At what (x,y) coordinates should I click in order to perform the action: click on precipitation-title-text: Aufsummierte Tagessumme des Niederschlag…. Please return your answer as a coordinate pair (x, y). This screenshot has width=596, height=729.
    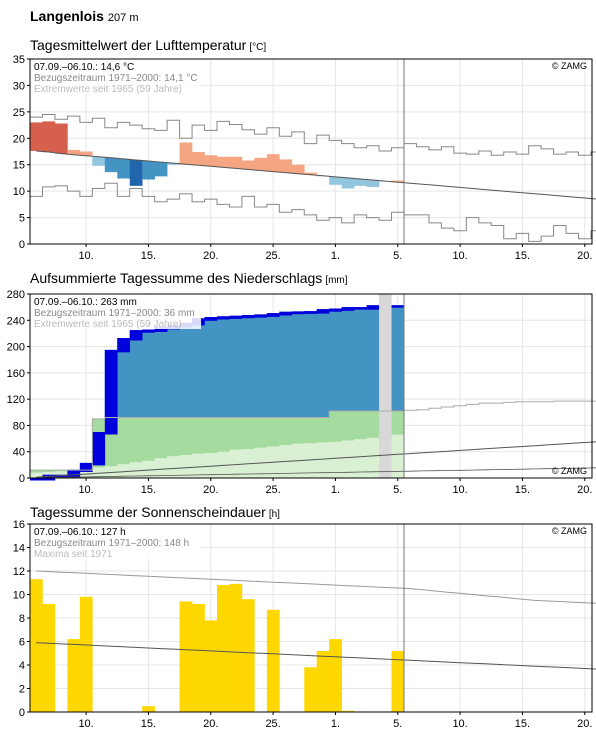
    Looking at the image, I should click on (176, 278).